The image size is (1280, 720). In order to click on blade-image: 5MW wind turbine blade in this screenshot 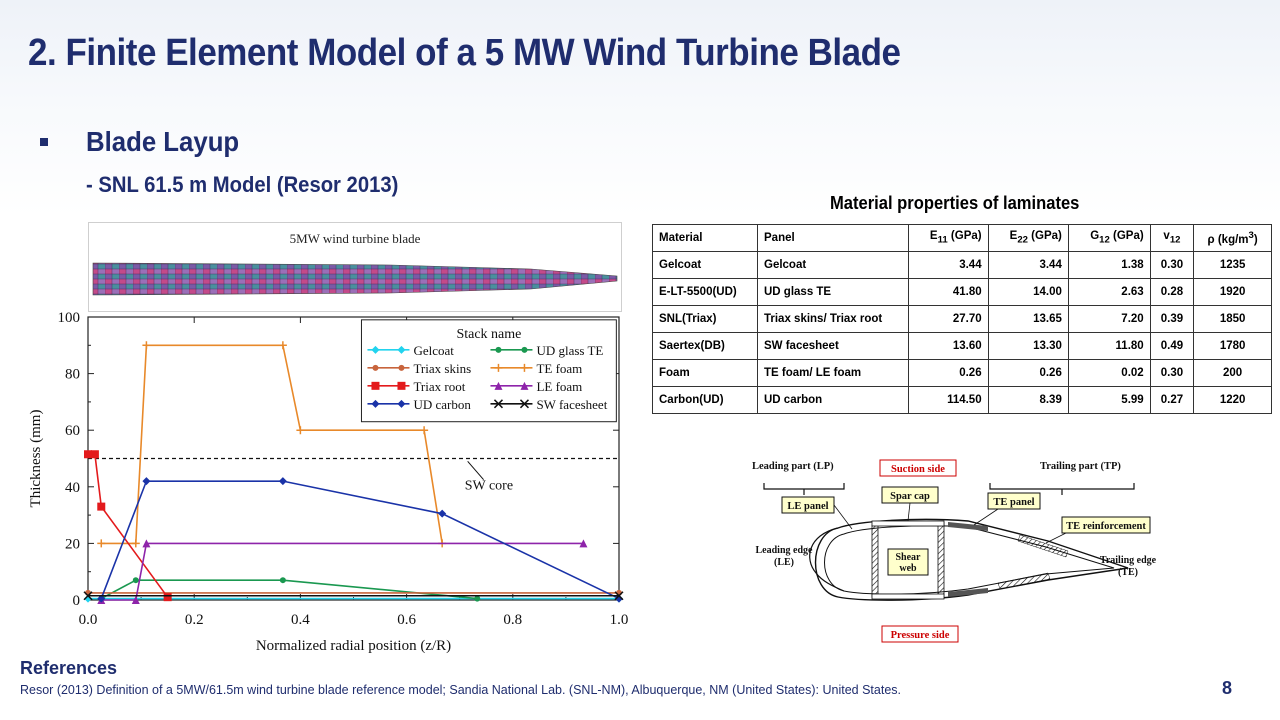, I will do `click(355, 267)`.